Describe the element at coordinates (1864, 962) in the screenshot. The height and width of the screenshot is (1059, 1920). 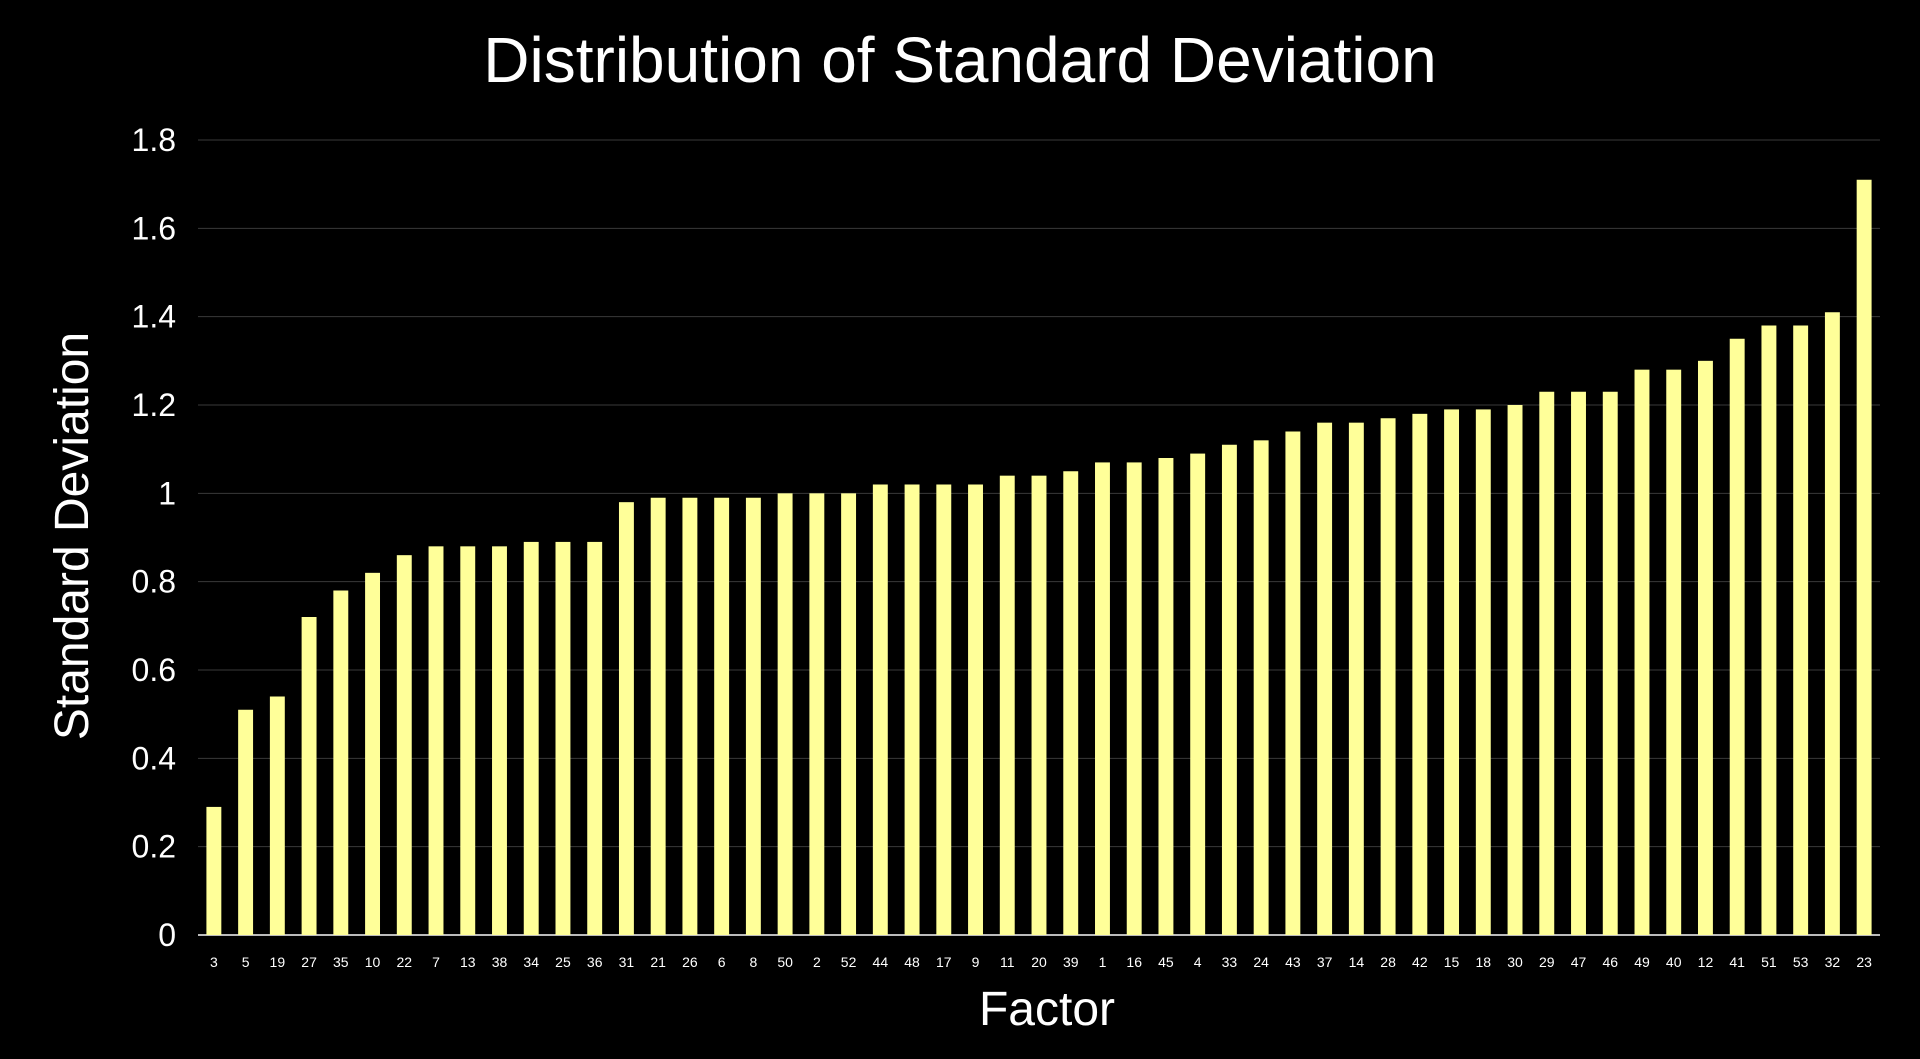
I see `x-tick-label: 23` at that location.